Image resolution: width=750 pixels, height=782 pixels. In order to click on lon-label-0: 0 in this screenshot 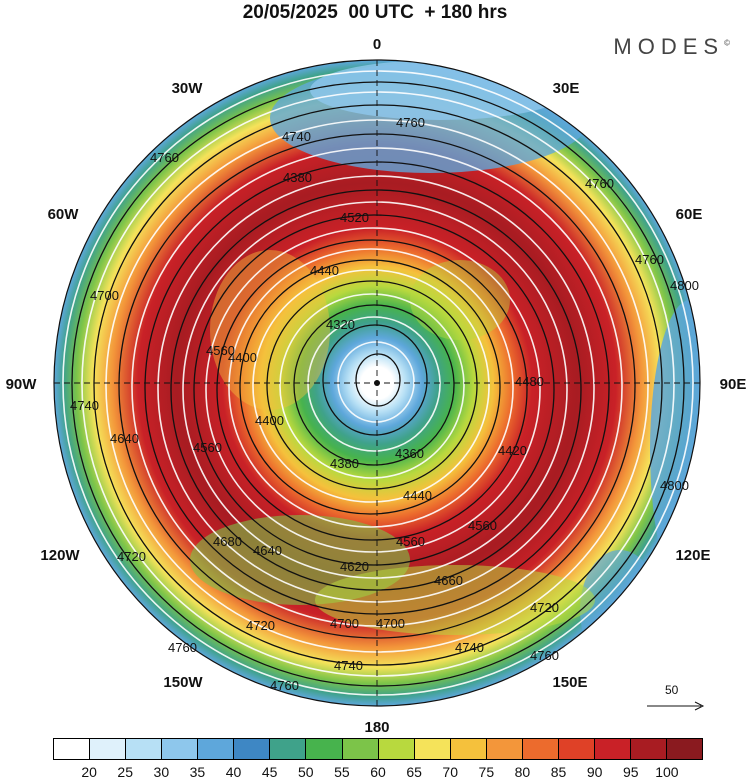, I will do `click(377, 44)`.